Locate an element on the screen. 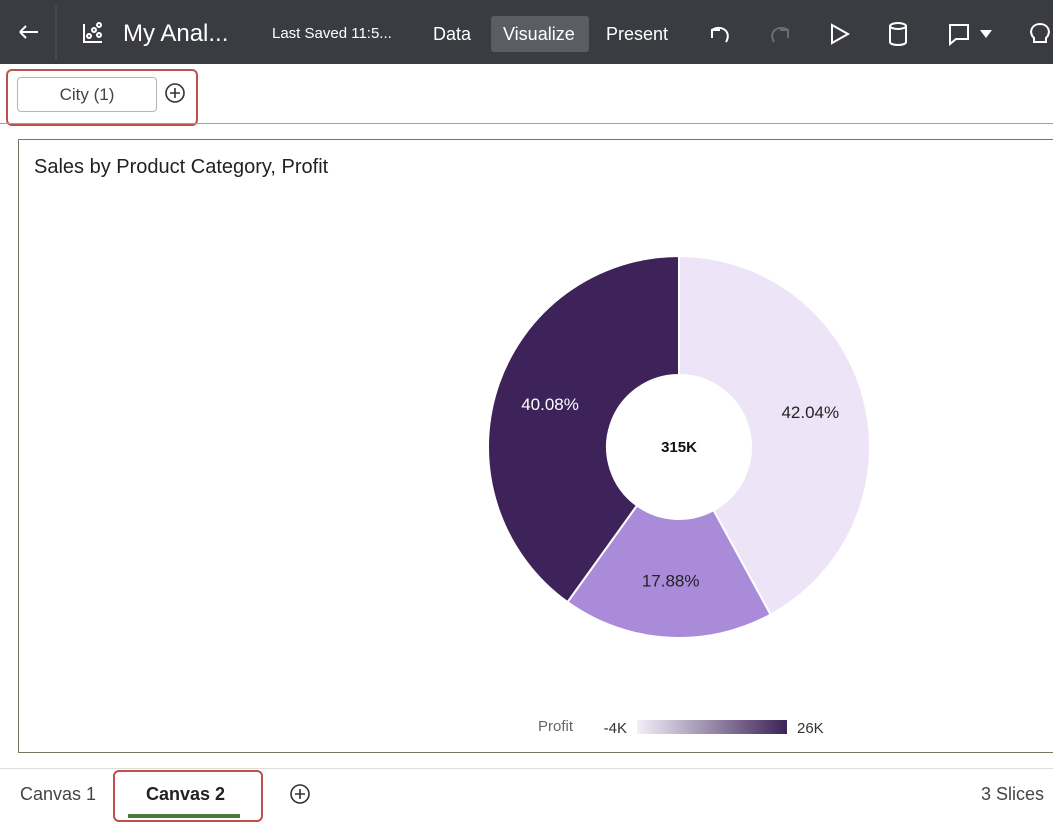 This screenshot has height=822, width=1053. active-tab-bg is located at coordinates (540, 34).